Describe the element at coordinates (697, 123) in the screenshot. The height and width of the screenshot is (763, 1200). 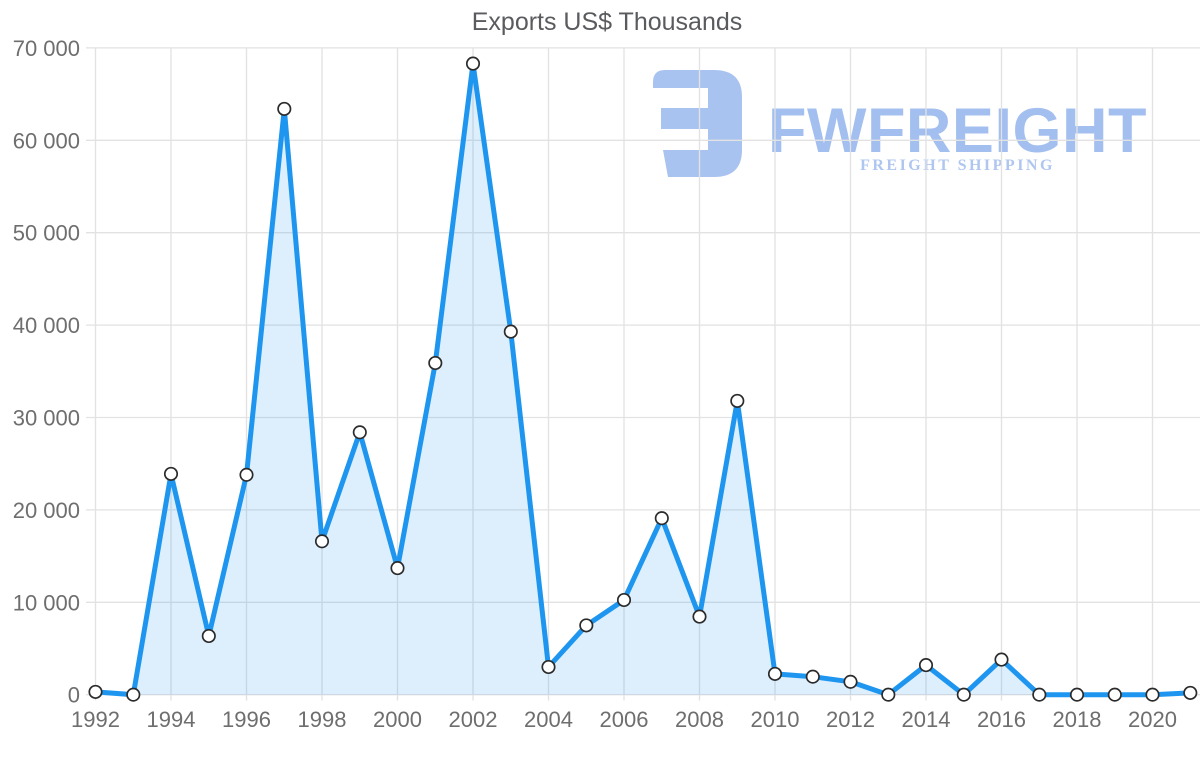
I see `fwfreight-logo-icon` at that location.